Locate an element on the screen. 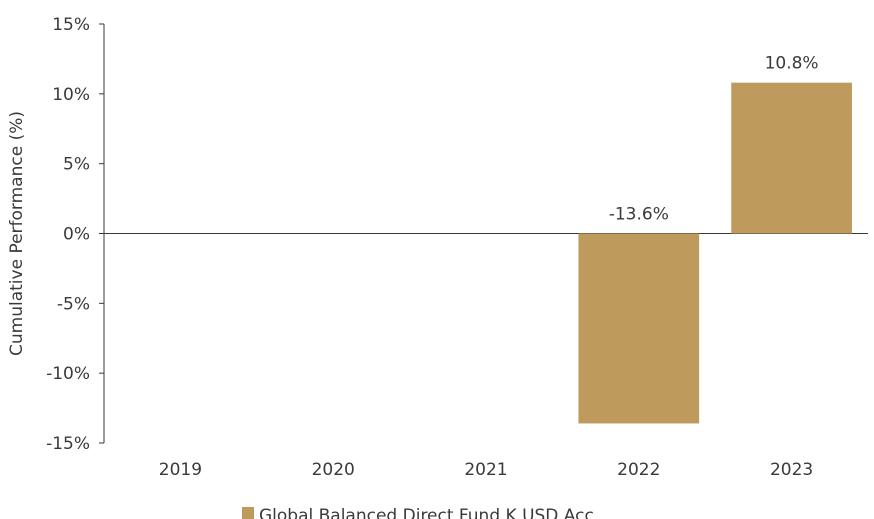  legend-swatch is located at coordinates (248, 513).